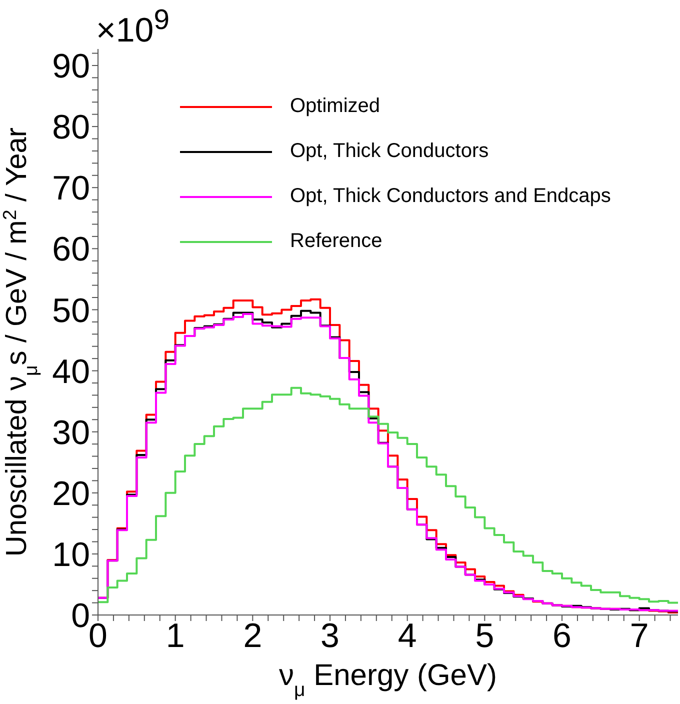  I want to click on y-tick-label: 50, so click(71, 311).